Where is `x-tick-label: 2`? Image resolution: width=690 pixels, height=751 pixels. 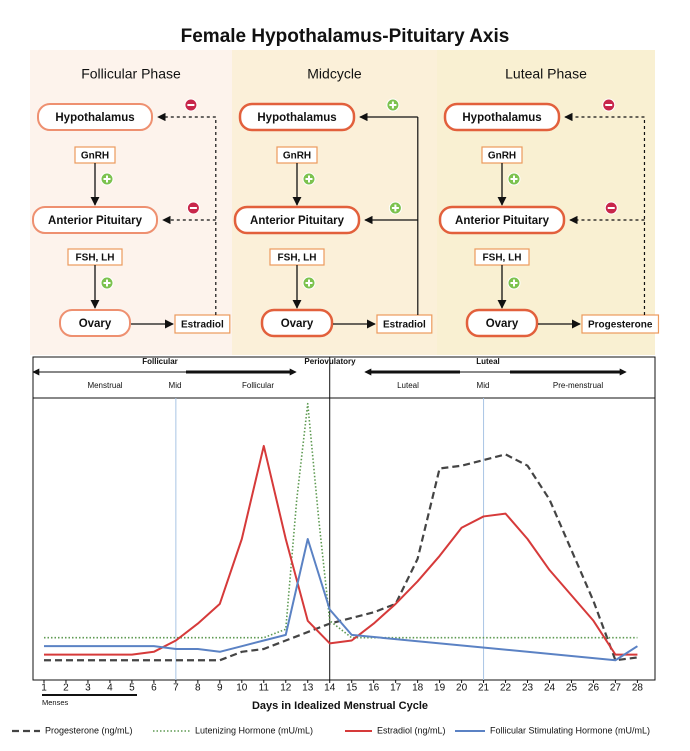 x-tick-label: 2 is located at coordinates (66, 688).